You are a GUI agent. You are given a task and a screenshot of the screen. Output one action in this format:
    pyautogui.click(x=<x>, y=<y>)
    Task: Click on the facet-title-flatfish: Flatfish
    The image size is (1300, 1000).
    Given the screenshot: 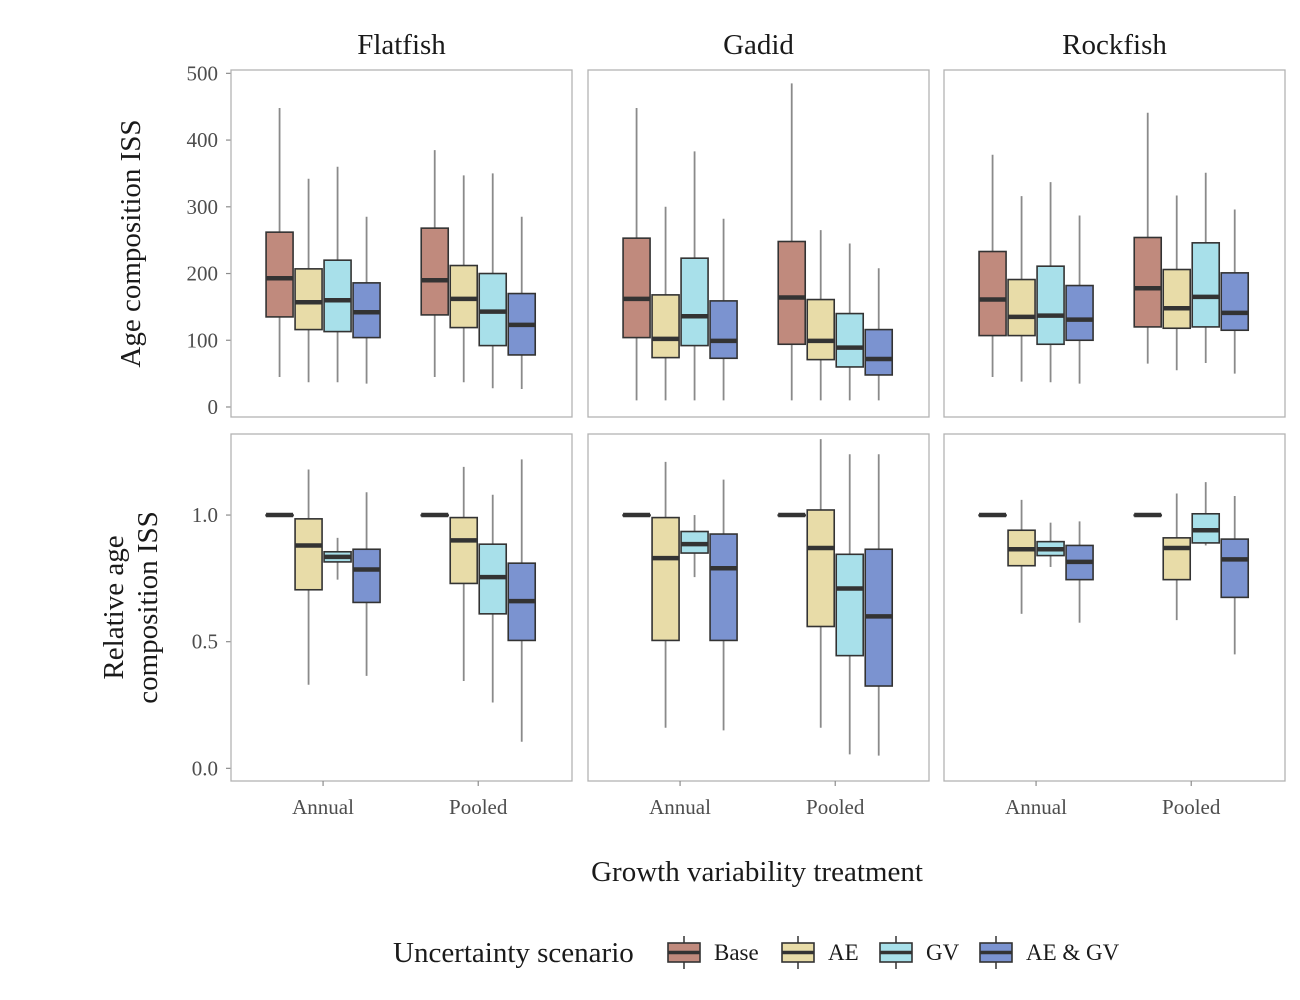 What is the action you would take?
    pyautogui.click(x=401, y=45)
    